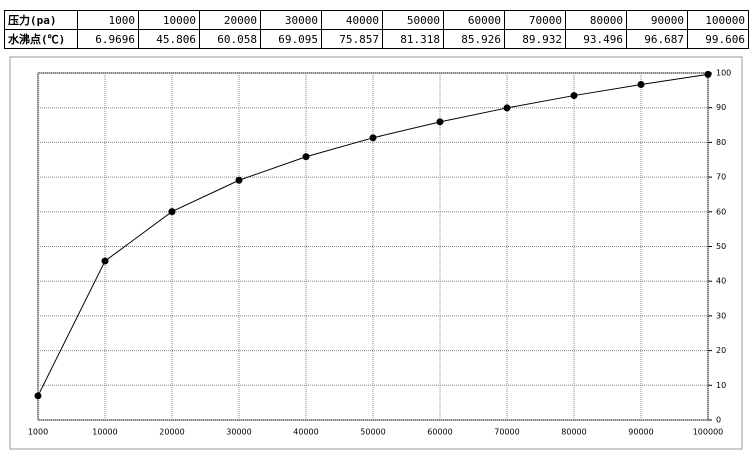  I want to click on x-tick-label: 100000, so click(708, 432).